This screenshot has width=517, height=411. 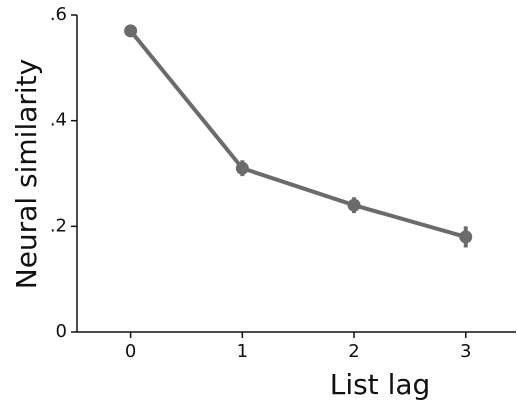 What do you see at coordinates (130, 351) in the screenshot?
I see `x-tick-label: 0` at bounding box center [130, 351].